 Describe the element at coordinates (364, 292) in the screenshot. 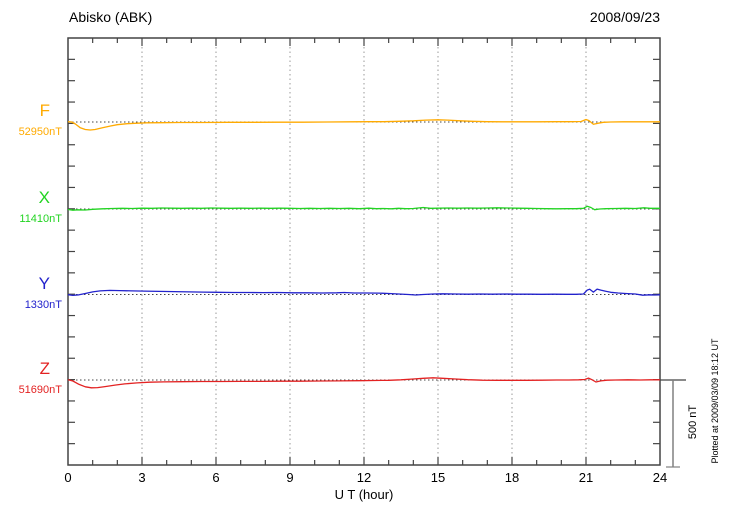

I see `trace-y` at that location.